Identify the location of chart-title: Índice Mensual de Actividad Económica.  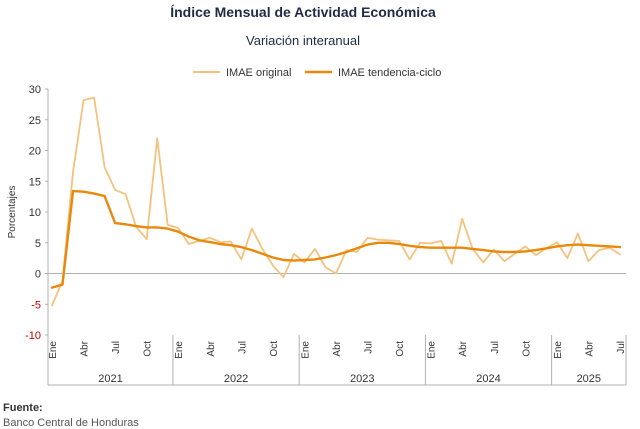
(303, 12).